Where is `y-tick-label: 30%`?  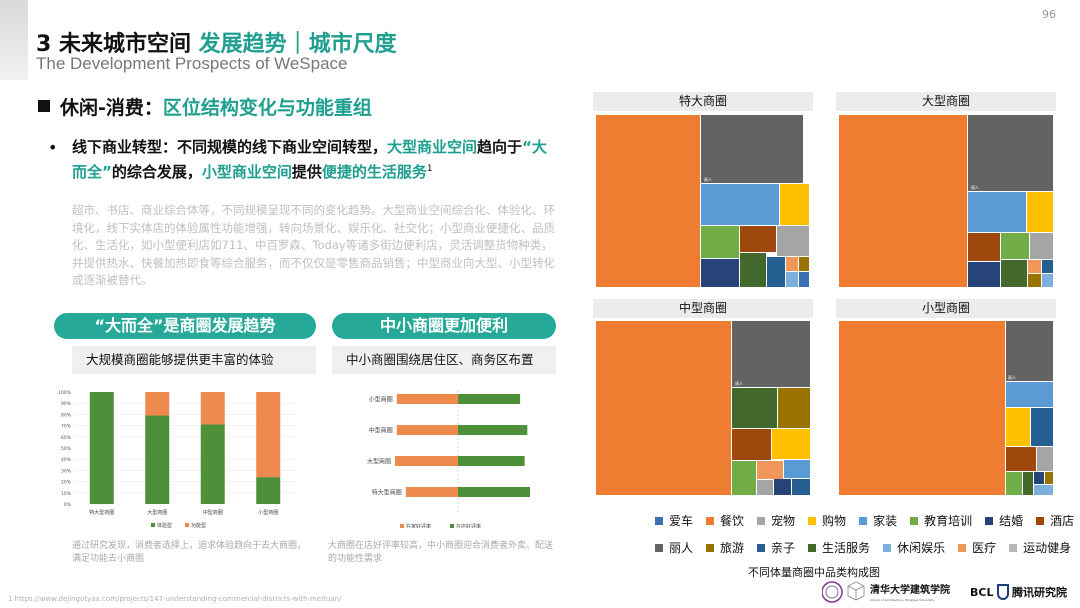
y-tick-label: 30% is located at coordinates (66, 471).